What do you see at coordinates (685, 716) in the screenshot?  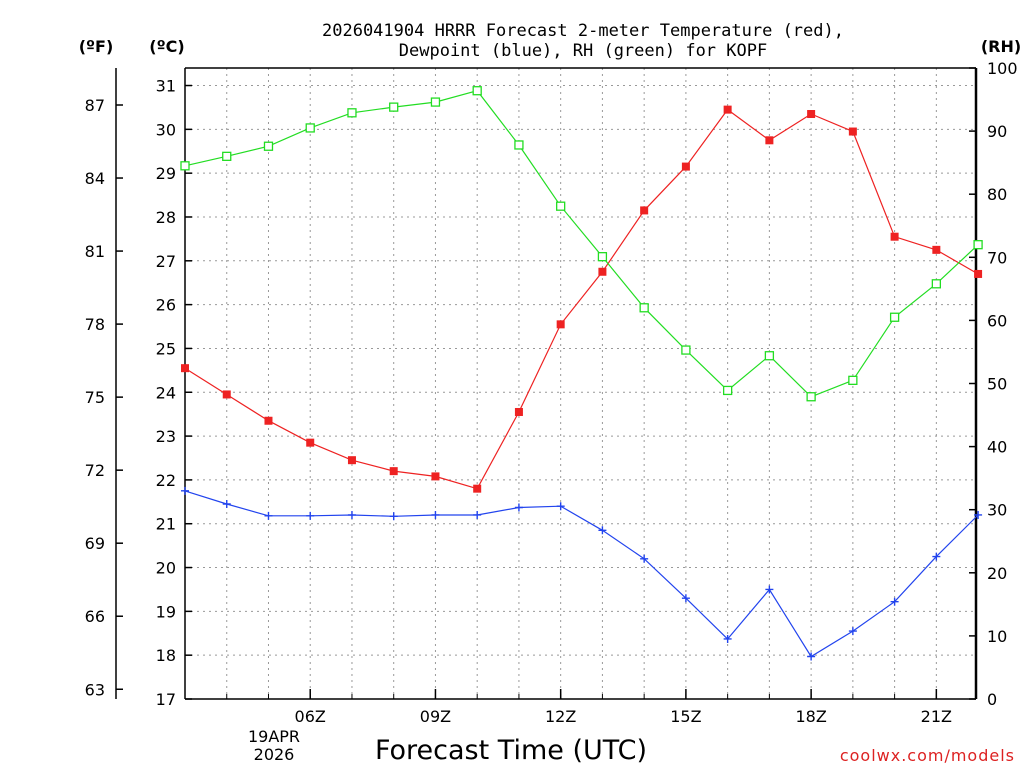 I see `x-tick-label: 15Z` at bounding box center [685, 716].